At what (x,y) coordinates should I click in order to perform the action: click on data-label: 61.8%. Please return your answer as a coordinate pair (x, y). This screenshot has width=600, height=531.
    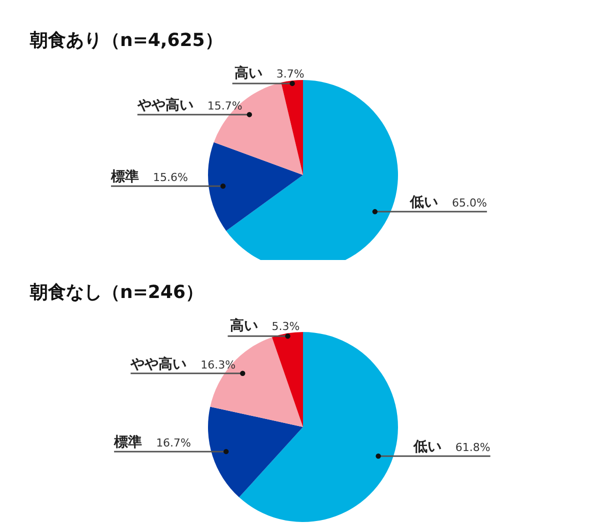
    Looking at the image, I should click on (472, 447).